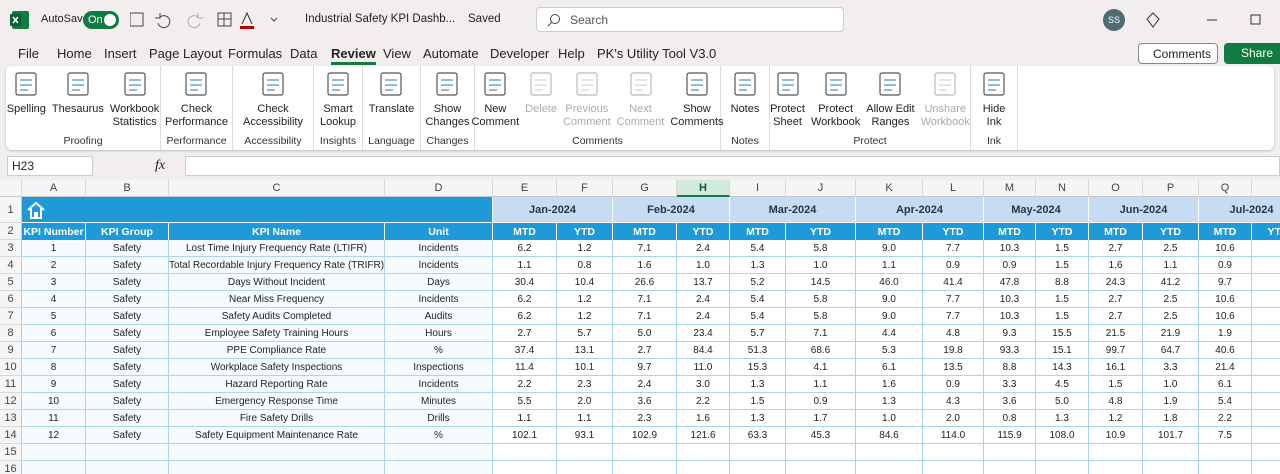 The height and width of the screenshot is (474, 1280). Describe the element at coordinates (920, 210) in the screenshot. I see `month-header: Apr-2024` at that location.